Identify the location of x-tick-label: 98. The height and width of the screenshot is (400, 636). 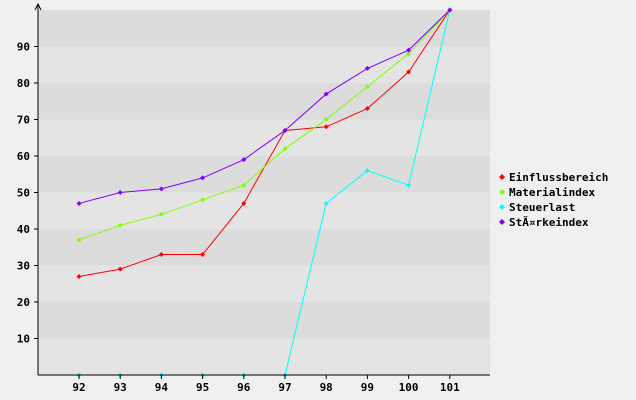
(326, 387).